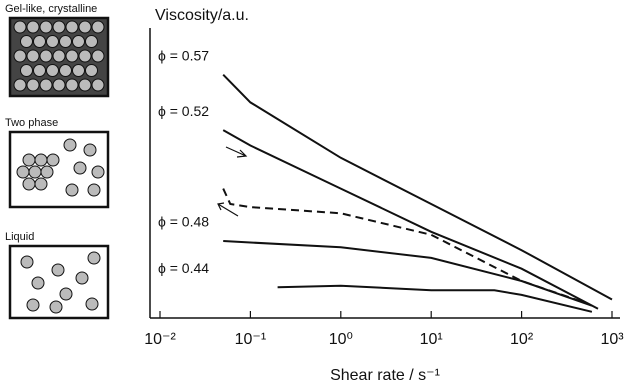 The width and height of the screenshot is (627, 390). What do you see at coordinates (251, 339) in the screenshot?
I see `x-tick-label: 10⁻¹` at bounding box center [251, 339].